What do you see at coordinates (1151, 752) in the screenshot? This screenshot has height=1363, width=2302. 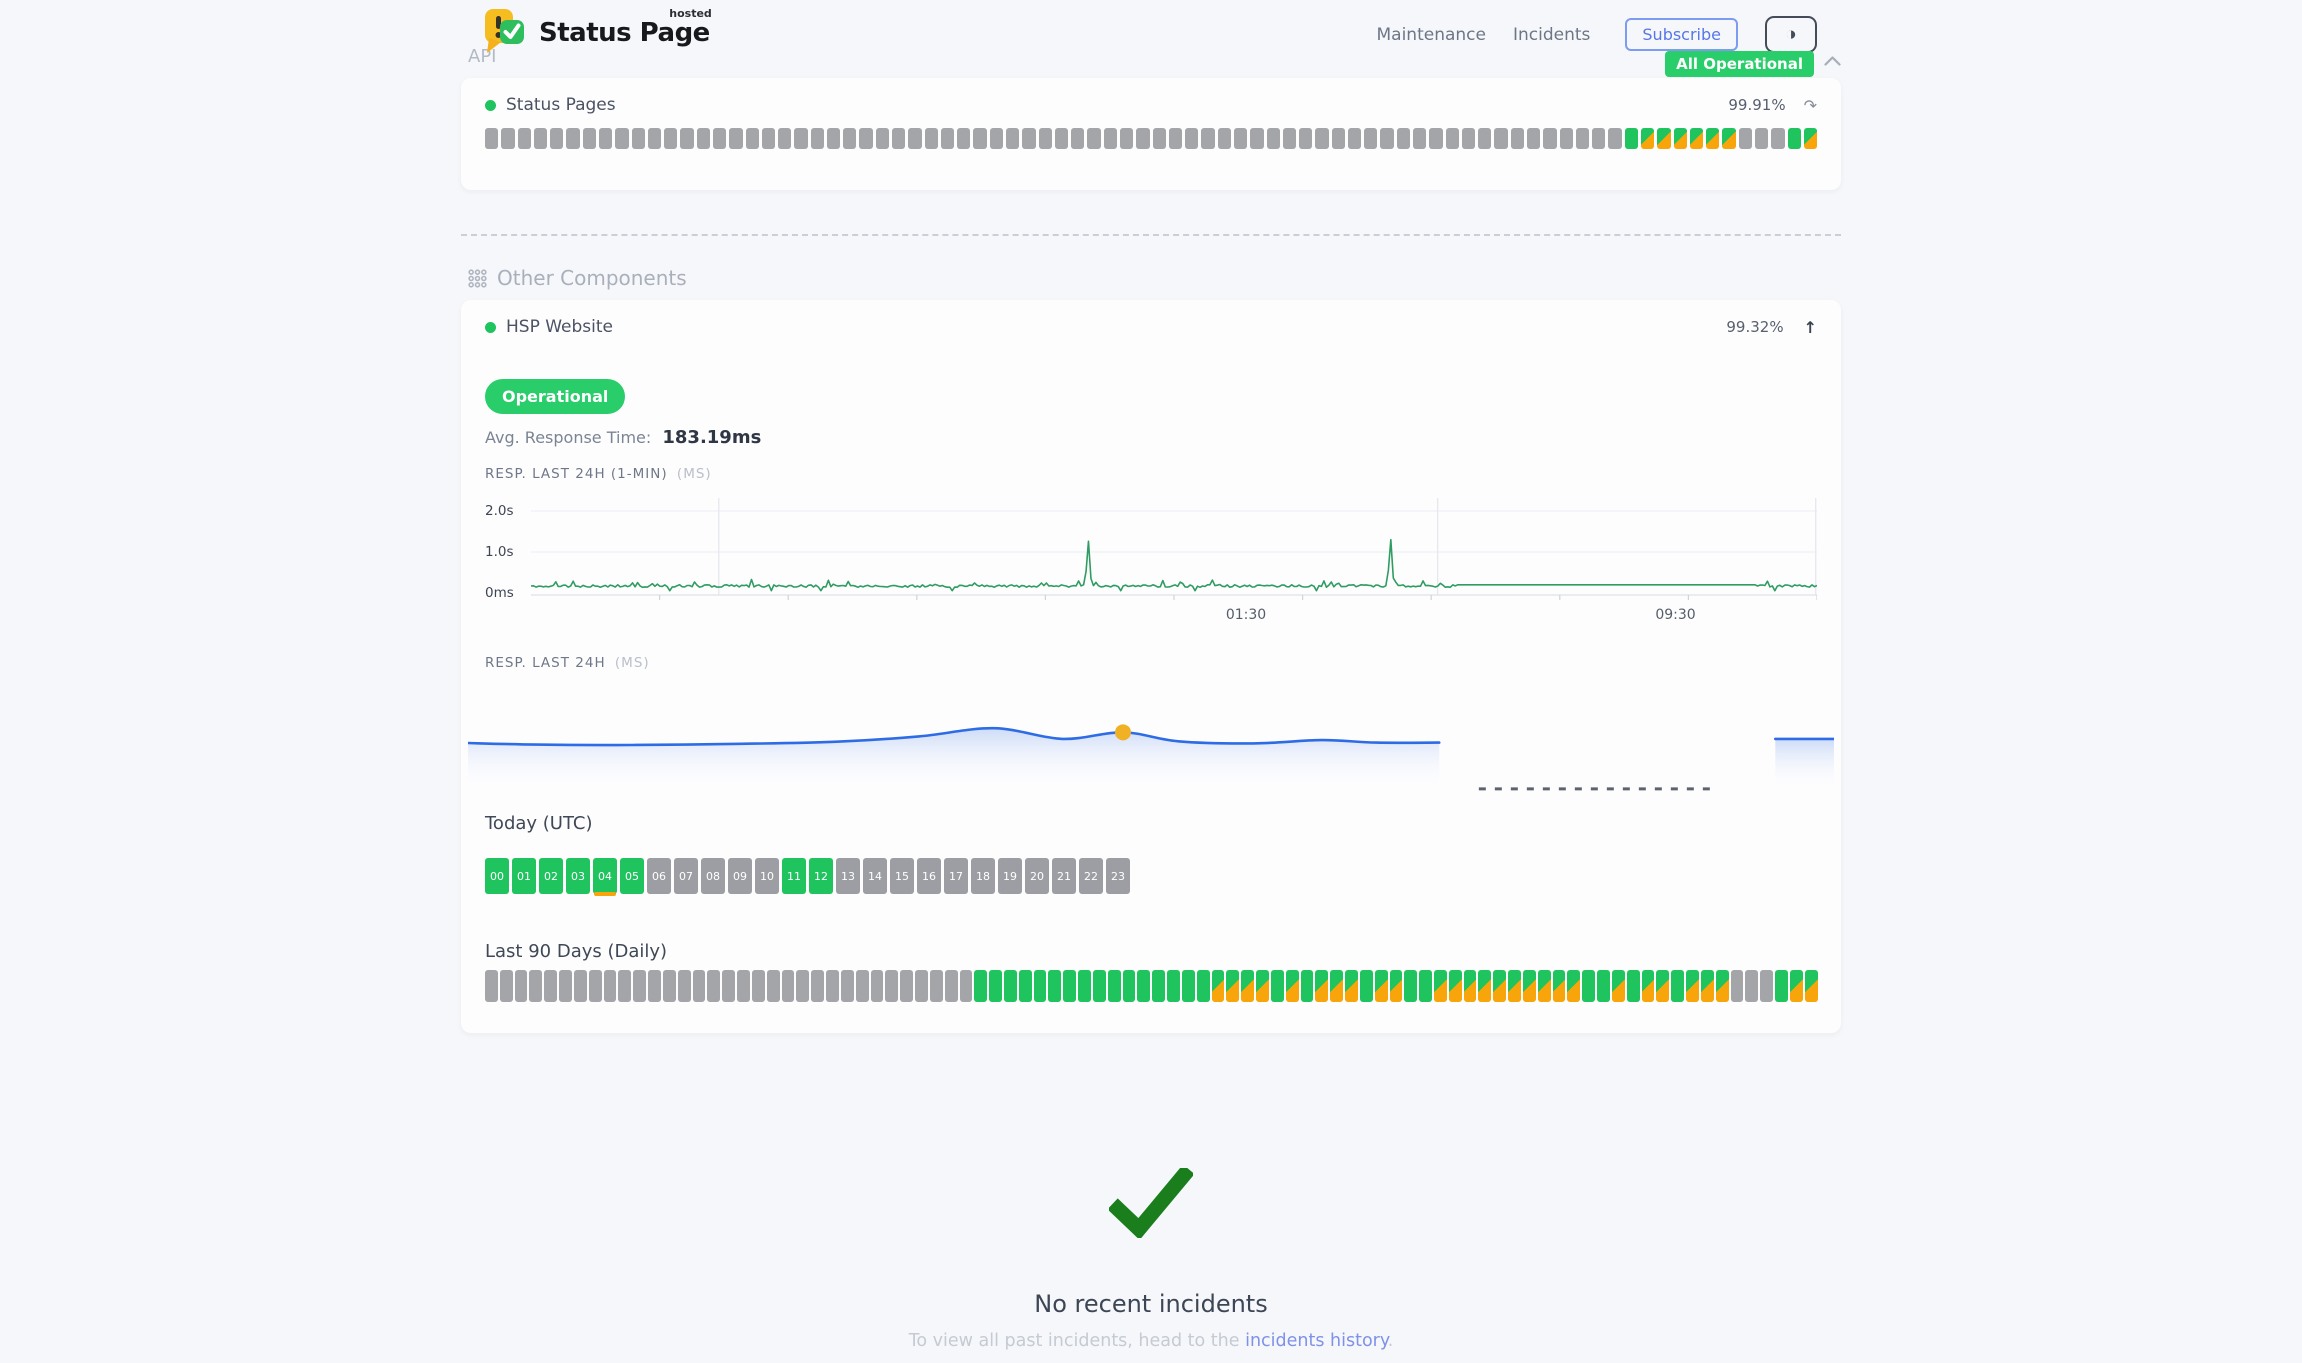 I see `response-time-daily-chart` at bounding box center [1151, 752].